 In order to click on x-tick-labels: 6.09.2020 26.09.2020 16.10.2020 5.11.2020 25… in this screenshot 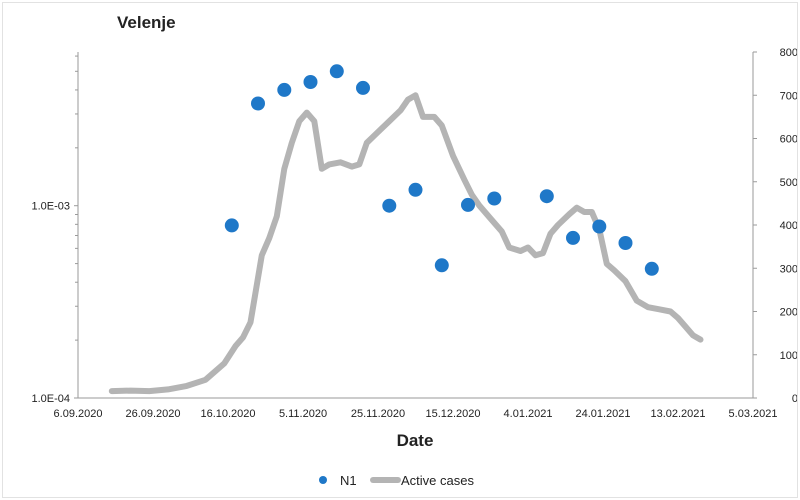, I will do `click(416, 414)`.